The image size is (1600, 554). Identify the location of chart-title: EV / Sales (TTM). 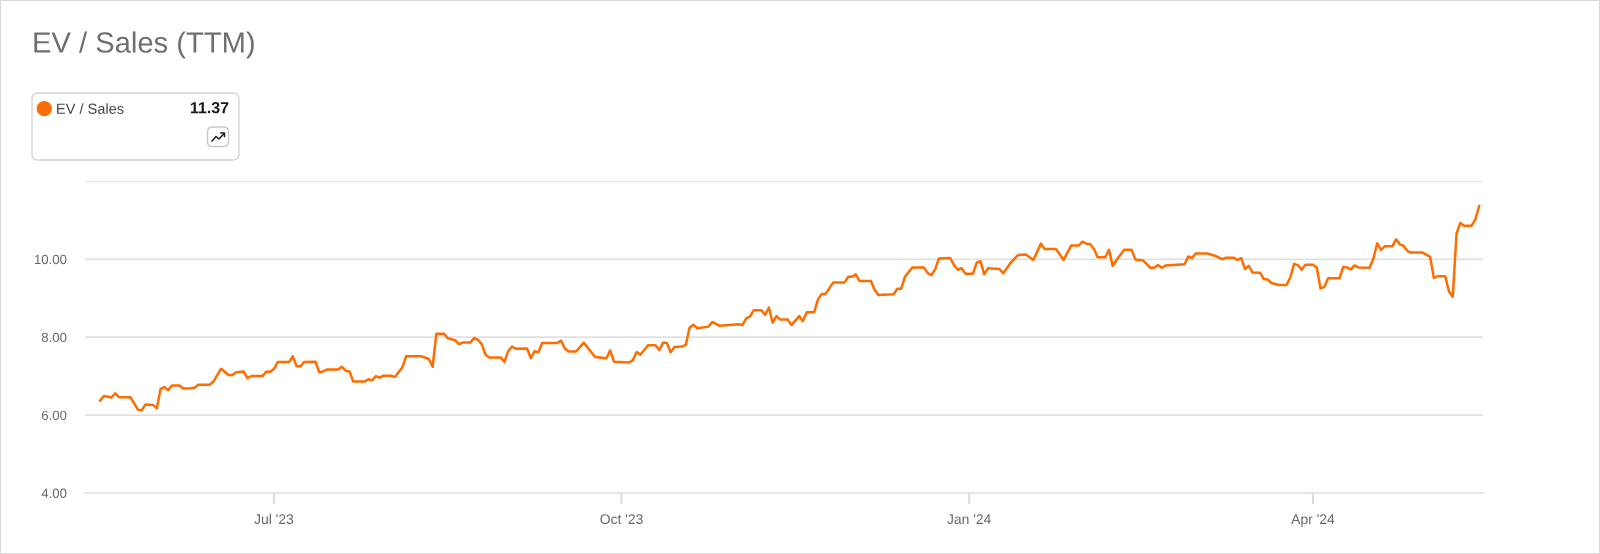
(144, 45).